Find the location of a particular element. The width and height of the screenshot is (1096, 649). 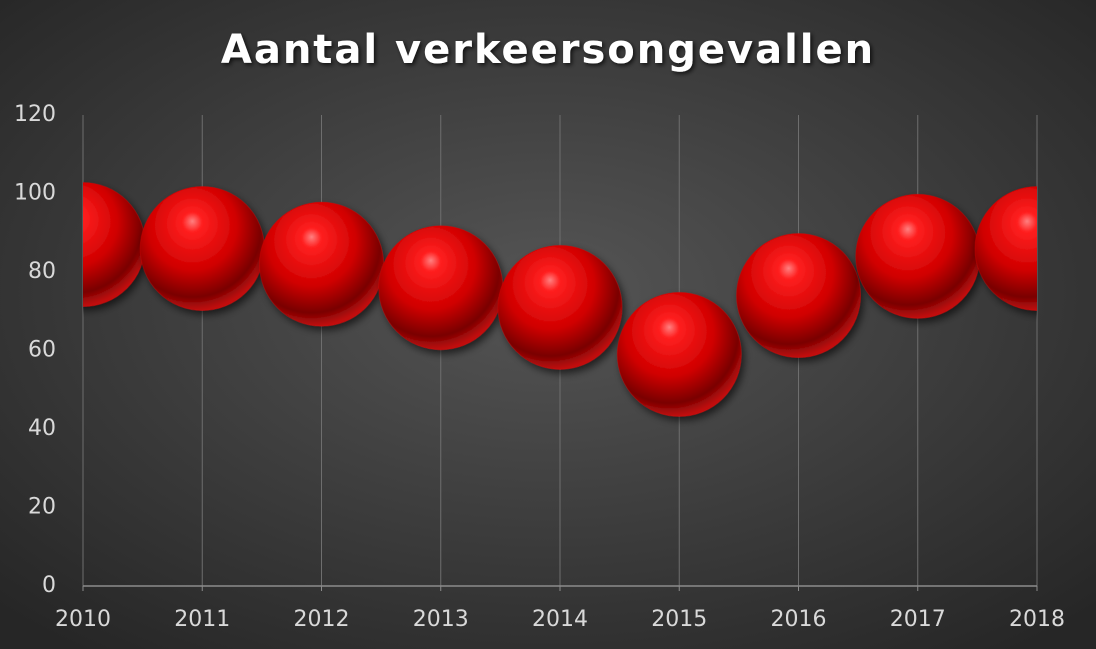

y-tick-label: 60 is located at coordinates (42, 350).